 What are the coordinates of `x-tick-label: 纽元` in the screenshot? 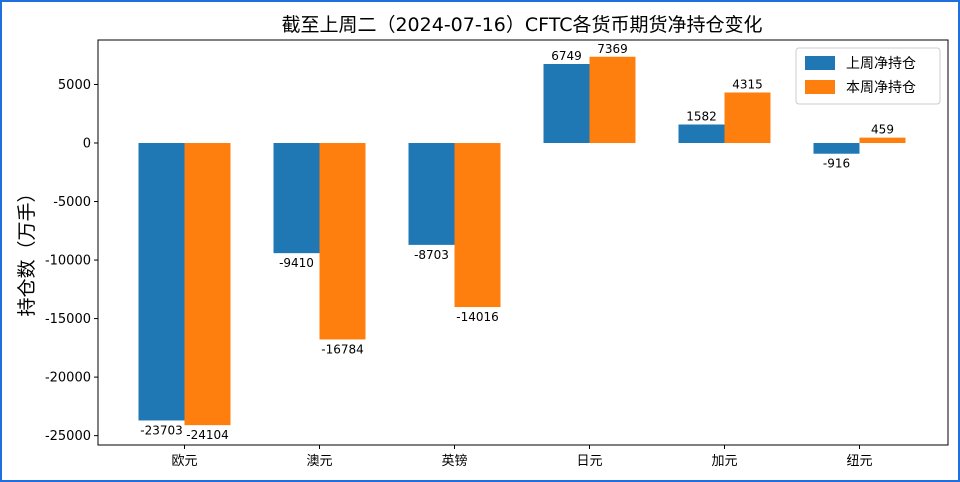 It's located at (859, 461).